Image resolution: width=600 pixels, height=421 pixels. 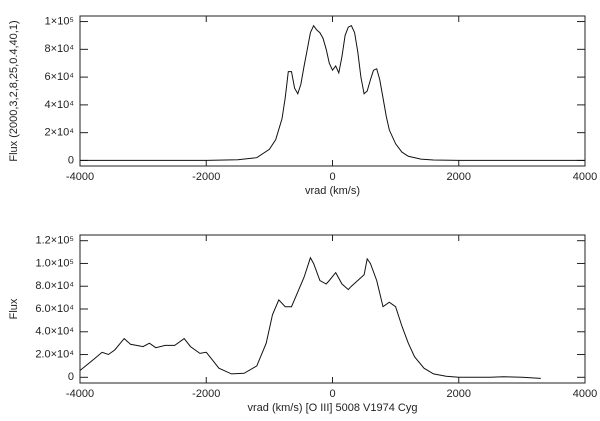 I want to click on y-tick-label: 2.0×10⁴, so click(x=54, y=354).